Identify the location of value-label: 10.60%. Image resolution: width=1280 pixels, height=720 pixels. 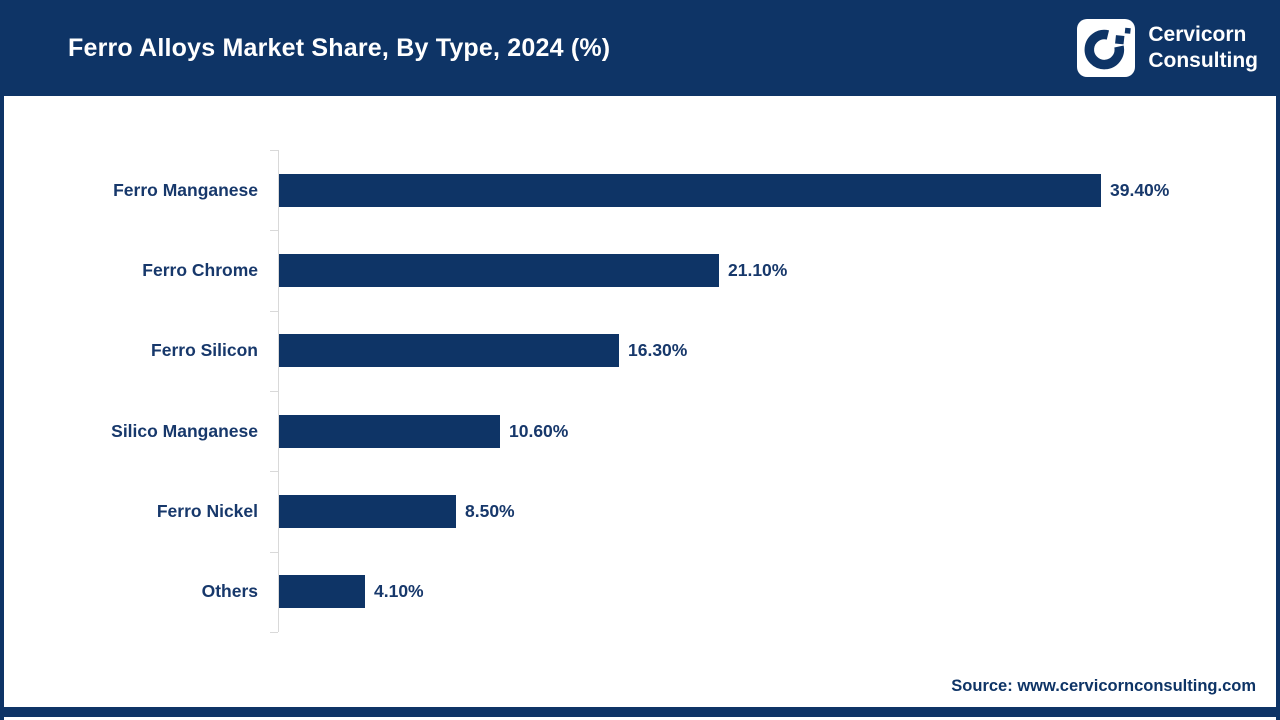
(539, 430).